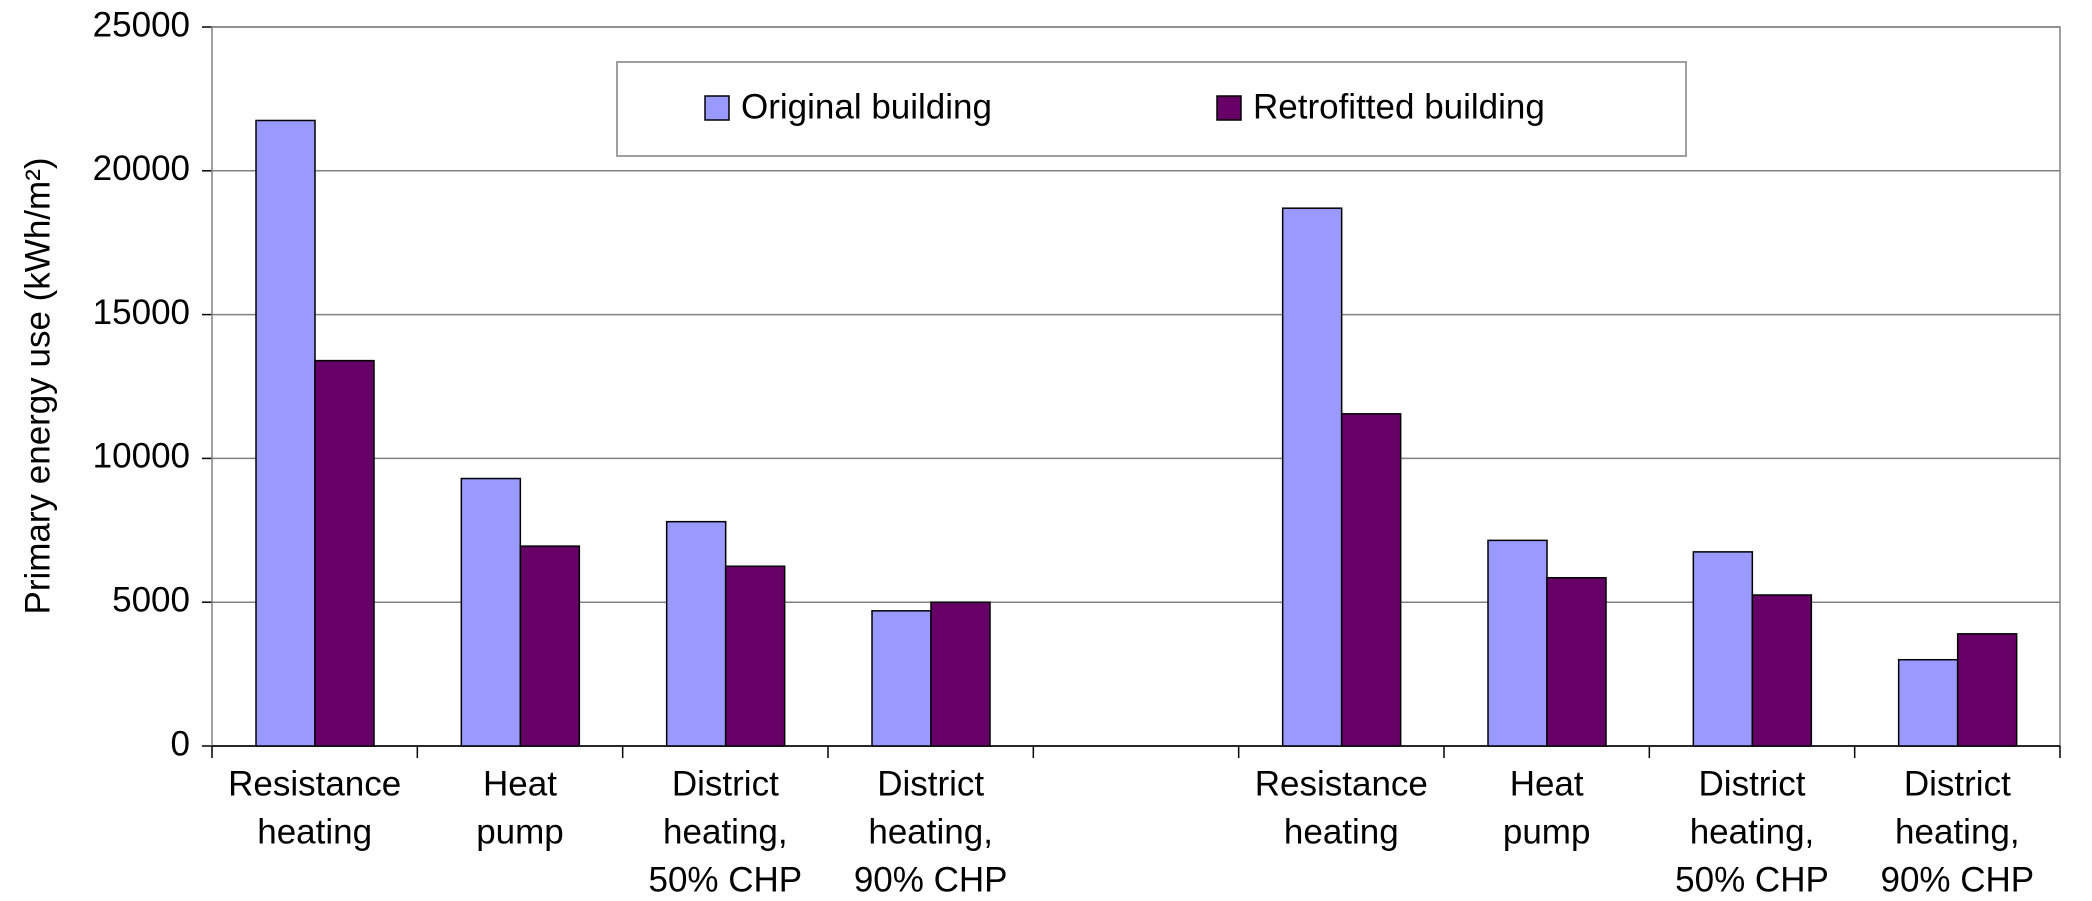 The height and width of the screenshot is (901, 2092). Describe the element at coordinates (866, 106) in the screenshot. I see `legend-label: Original building` at that location.